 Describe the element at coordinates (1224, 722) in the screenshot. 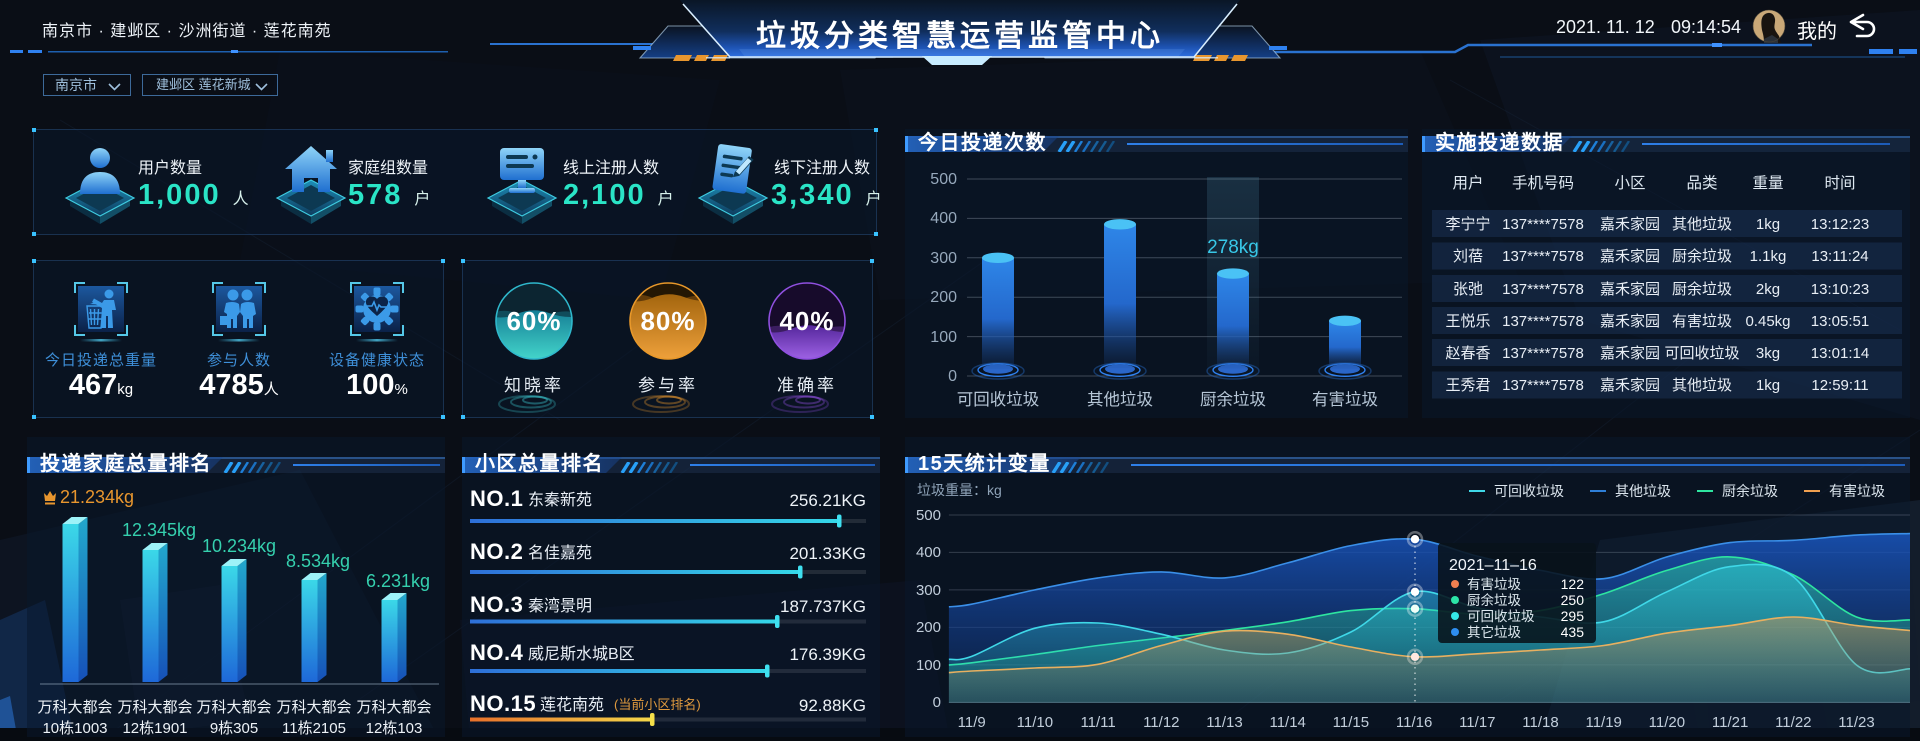

I see `svg-text: 11/13` at that location.